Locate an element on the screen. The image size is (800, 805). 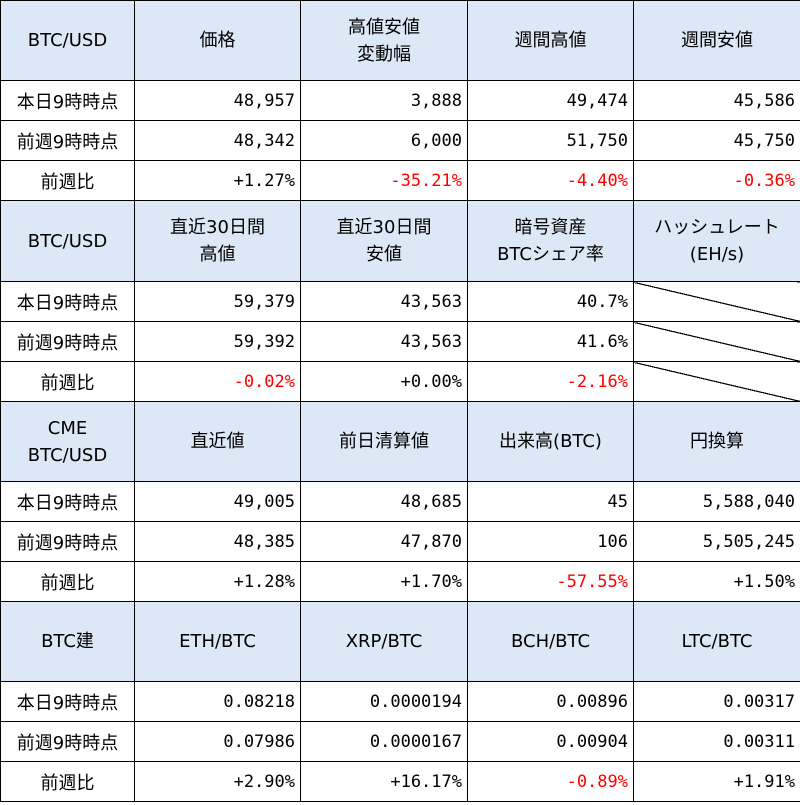
change-cell: -35.21% is located at coordinates (384, 180).